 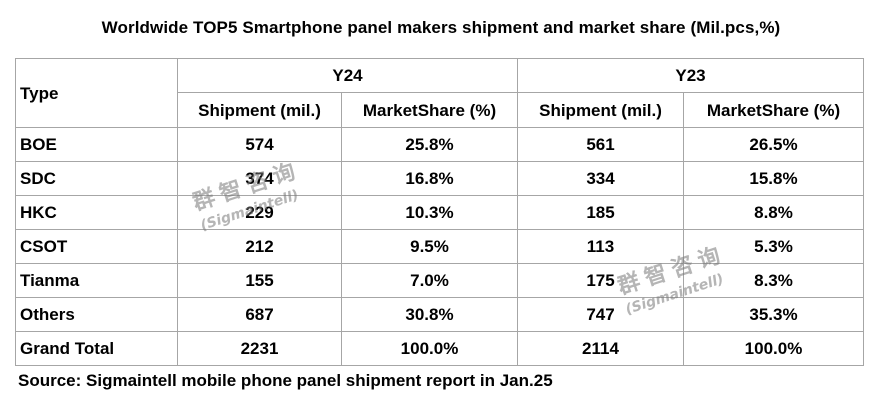 What do you see at coordinates (259, 212) in the screenshot?
I see `y24-shipment-cell: 229` at bounding box center [259, 212].